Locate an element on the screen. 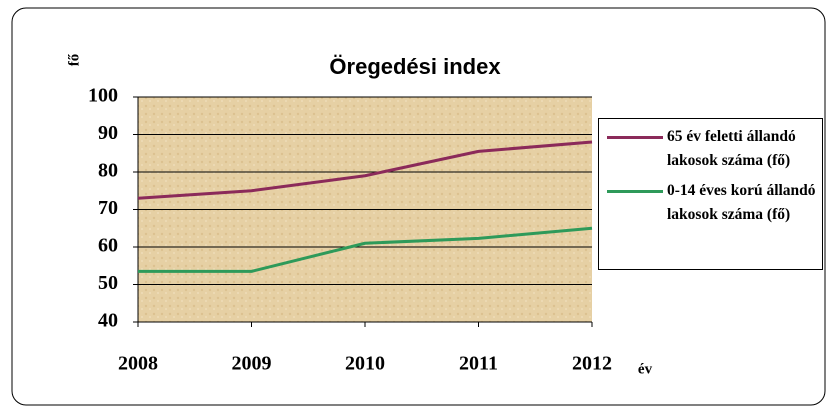 This screenshot has width=837, height=412. y-tick-label: 60 is located at coordinates (108, 246).